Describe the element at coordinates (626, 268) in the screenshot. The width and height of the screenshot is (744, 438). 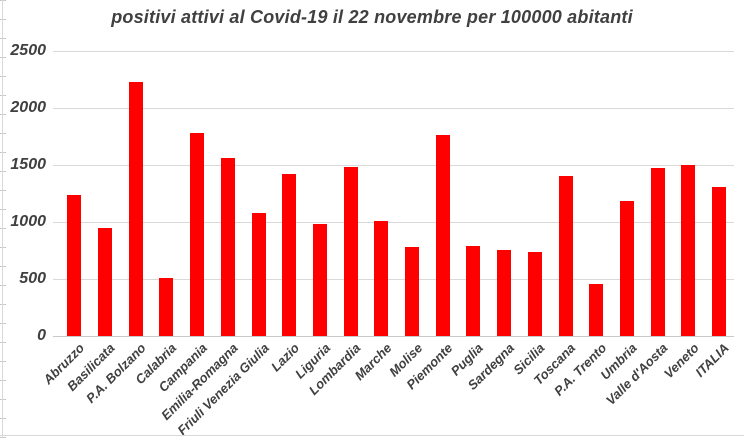
I see `bar-umbria` at that location.